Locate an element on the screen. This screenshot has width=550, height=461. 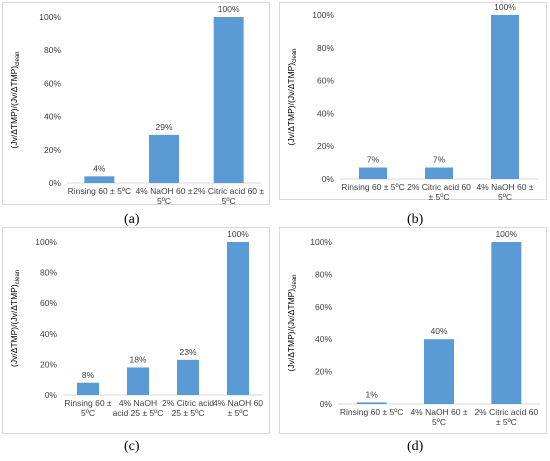
panel-label-c: (c) is located at coordinates (132, 446).